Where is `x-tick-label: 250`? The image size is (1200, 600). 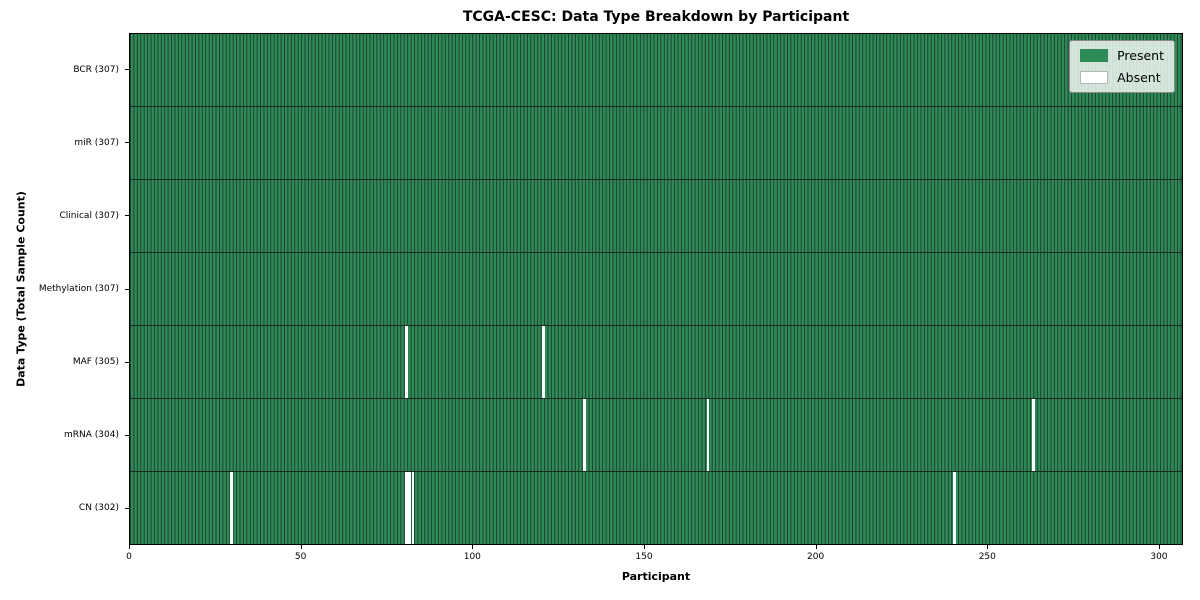 x-tick-label: 250 is located at coordinates (987, 557).